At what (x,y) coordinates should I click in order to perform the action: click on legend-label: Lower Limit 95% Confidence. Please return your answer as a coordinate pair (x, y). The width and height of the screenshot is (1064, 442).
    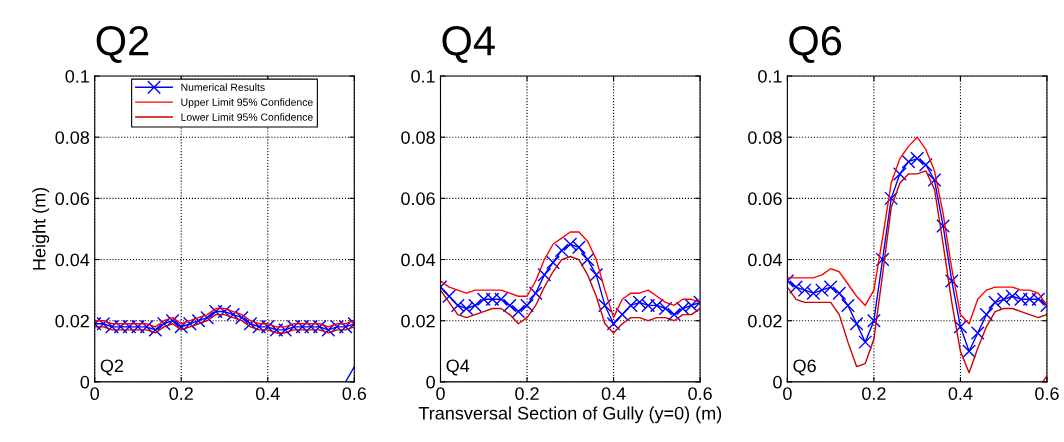
    Looking at the image, I should click on (247, 117).